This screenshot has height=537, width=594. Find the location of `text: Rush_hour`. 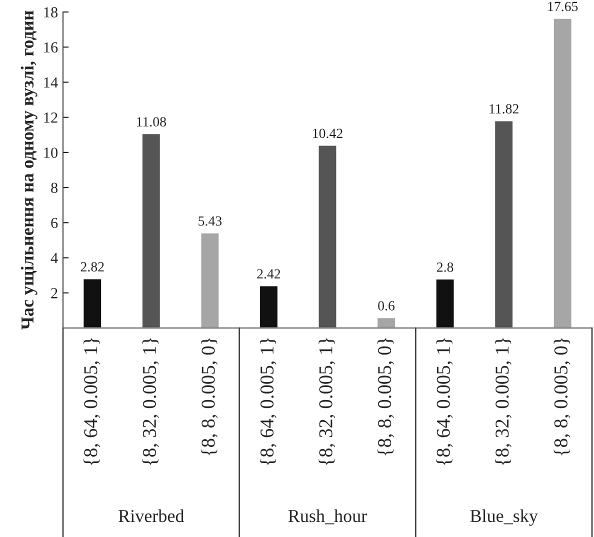

text: Rush_hour is located at coordinates (327, 516).